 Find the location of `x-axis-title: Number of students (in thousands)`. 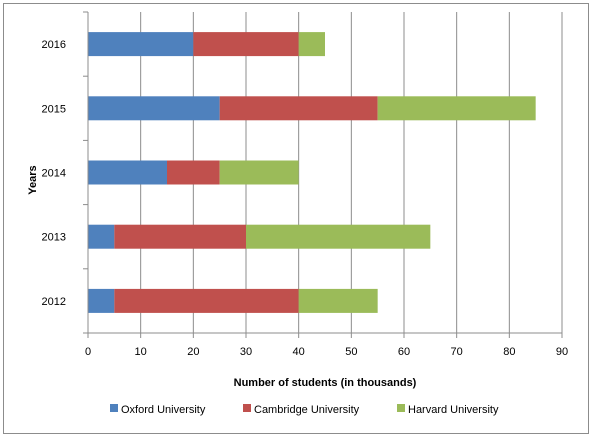

x-axis-title: Number of students (in thousands) is located at coordinates (325, 383).